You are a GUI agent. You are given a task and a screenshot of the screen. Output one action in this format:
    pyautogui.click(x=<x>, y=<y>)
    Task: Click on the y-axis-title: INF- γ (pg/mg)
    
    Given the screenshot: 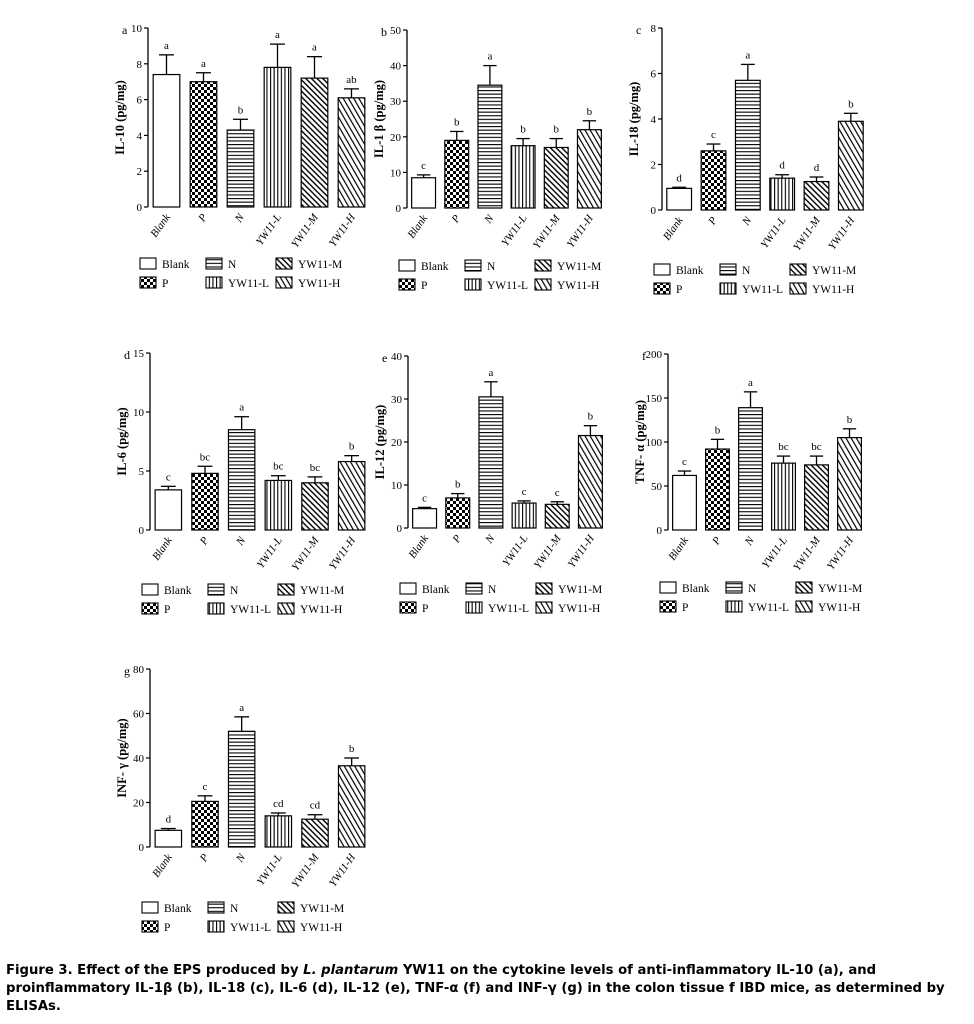 What is the action you would take?
    pyautogui.click(x=122, y=757)
    